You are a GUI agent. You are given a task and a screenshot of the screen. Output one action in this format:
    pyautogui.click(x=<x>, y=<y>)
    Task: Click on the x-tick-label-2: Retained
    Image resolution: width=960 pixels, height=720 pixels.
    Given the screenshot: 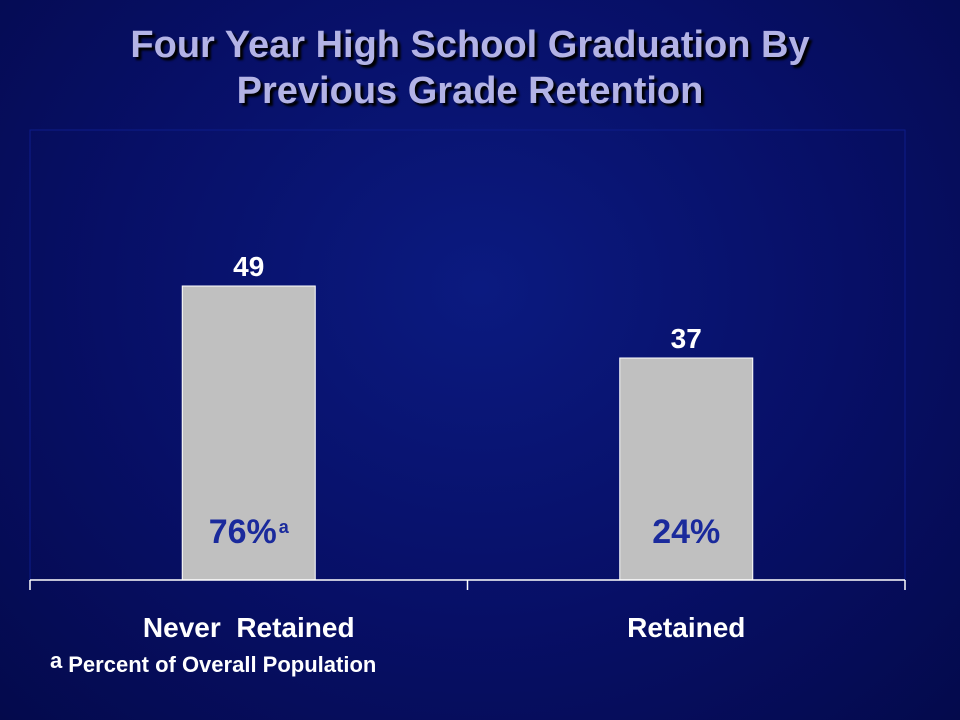 What is the action you would take?
    pyautogui.click(x=686, y=627)
    